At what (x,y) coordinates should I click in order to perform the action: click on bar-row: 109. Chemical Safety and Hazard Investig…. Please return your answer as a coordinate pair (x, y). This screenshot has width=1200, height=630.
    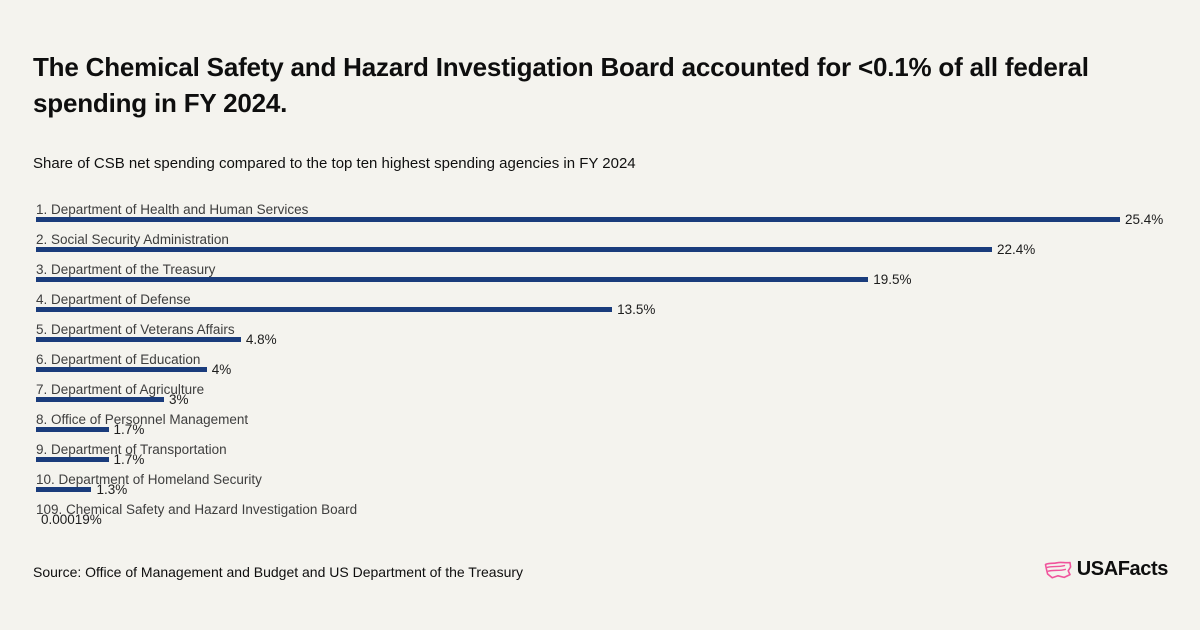
    Looking at the image, I should click on (606, 517).